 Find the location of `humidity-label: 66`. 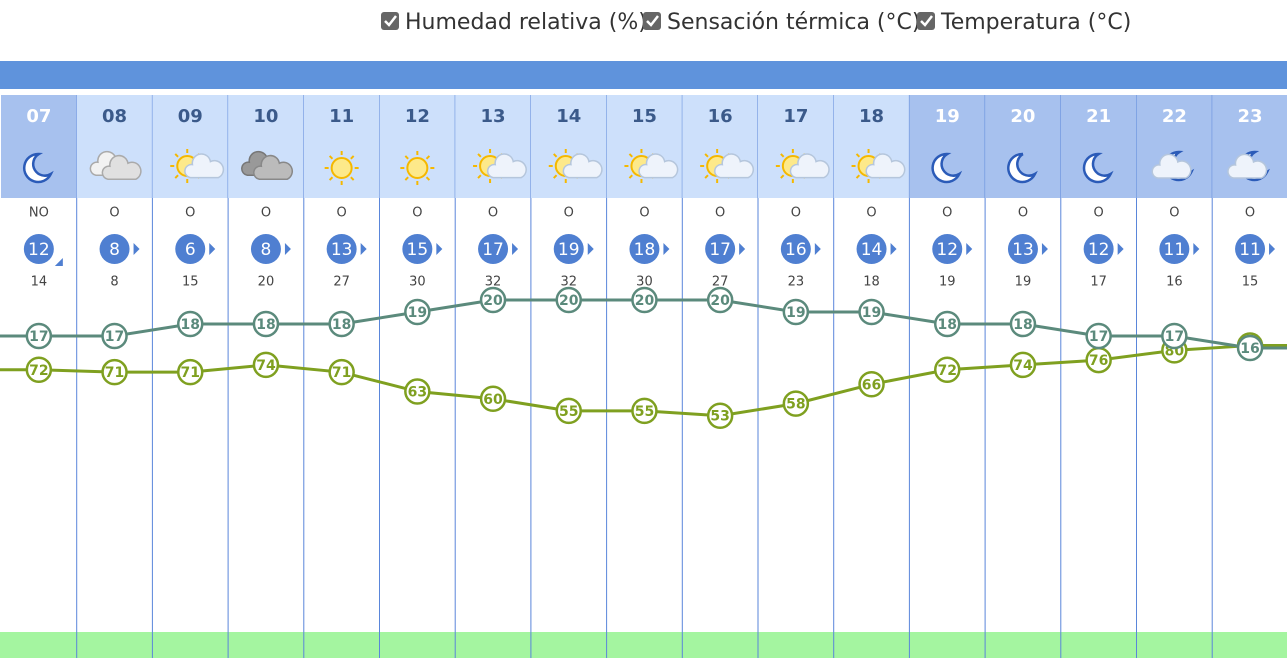

humidity-label: 66 is located at coordinates (871, 385).